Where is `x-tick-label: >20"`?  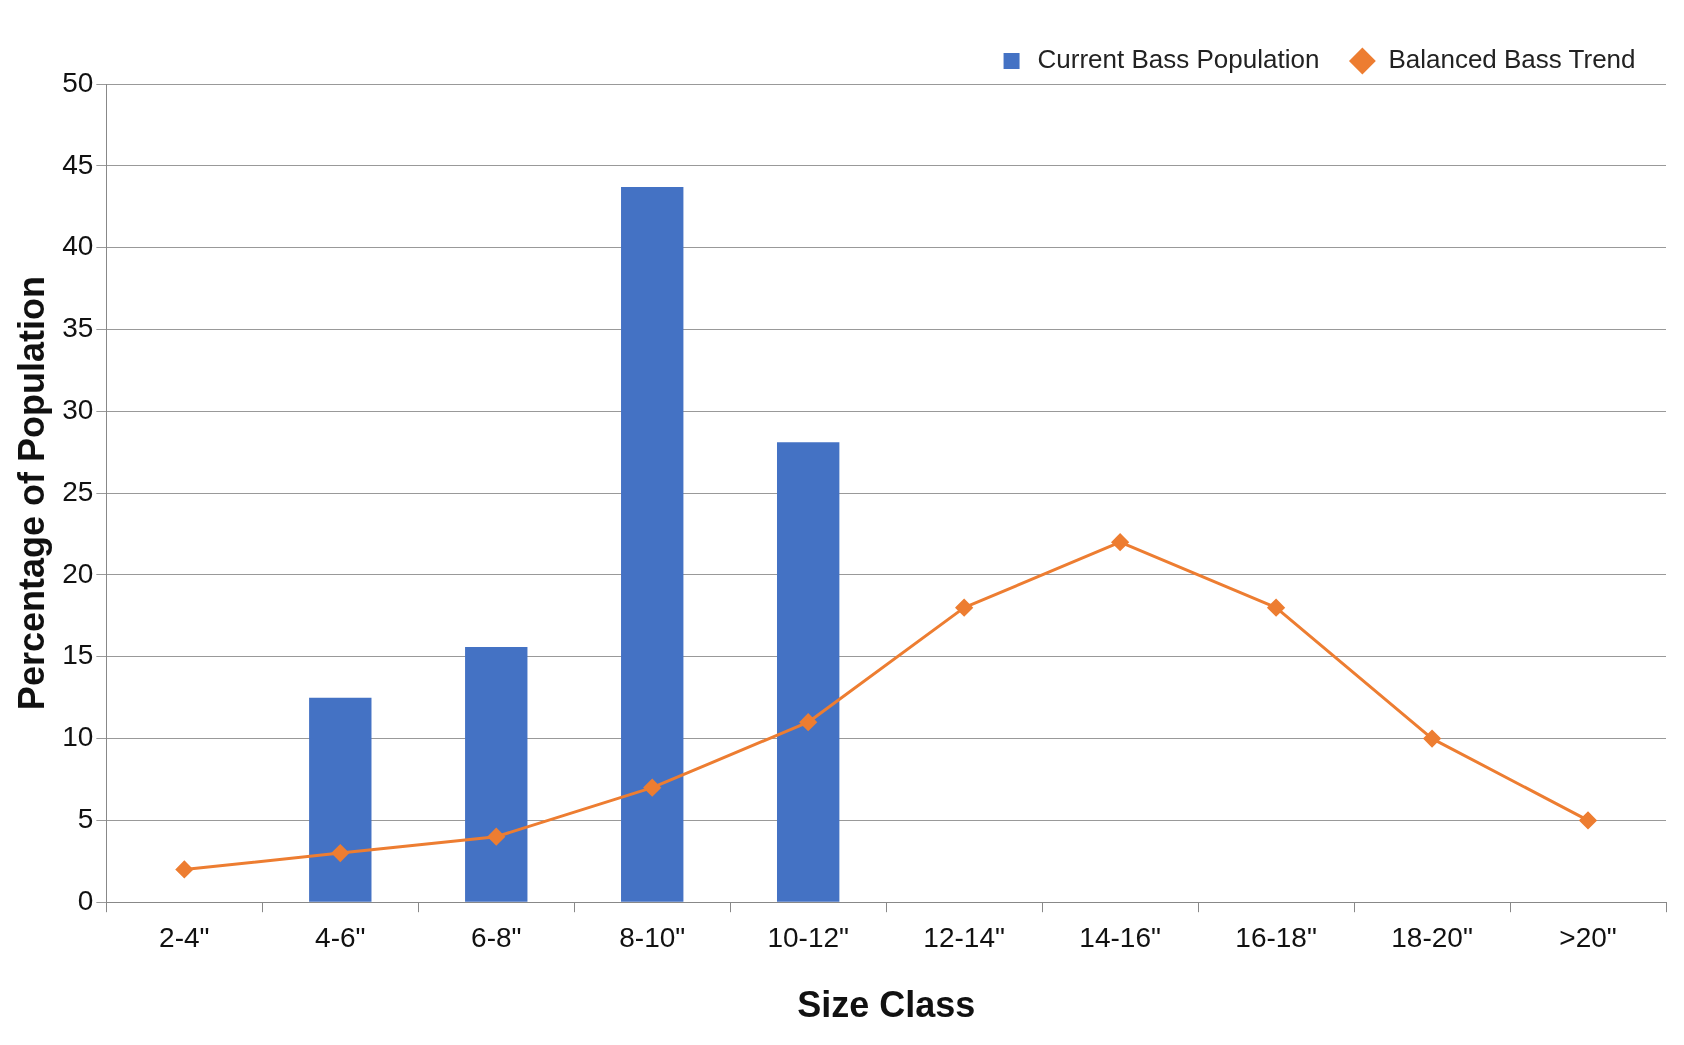
x-tick-label: >20" is located at coordinates (1588, 937).